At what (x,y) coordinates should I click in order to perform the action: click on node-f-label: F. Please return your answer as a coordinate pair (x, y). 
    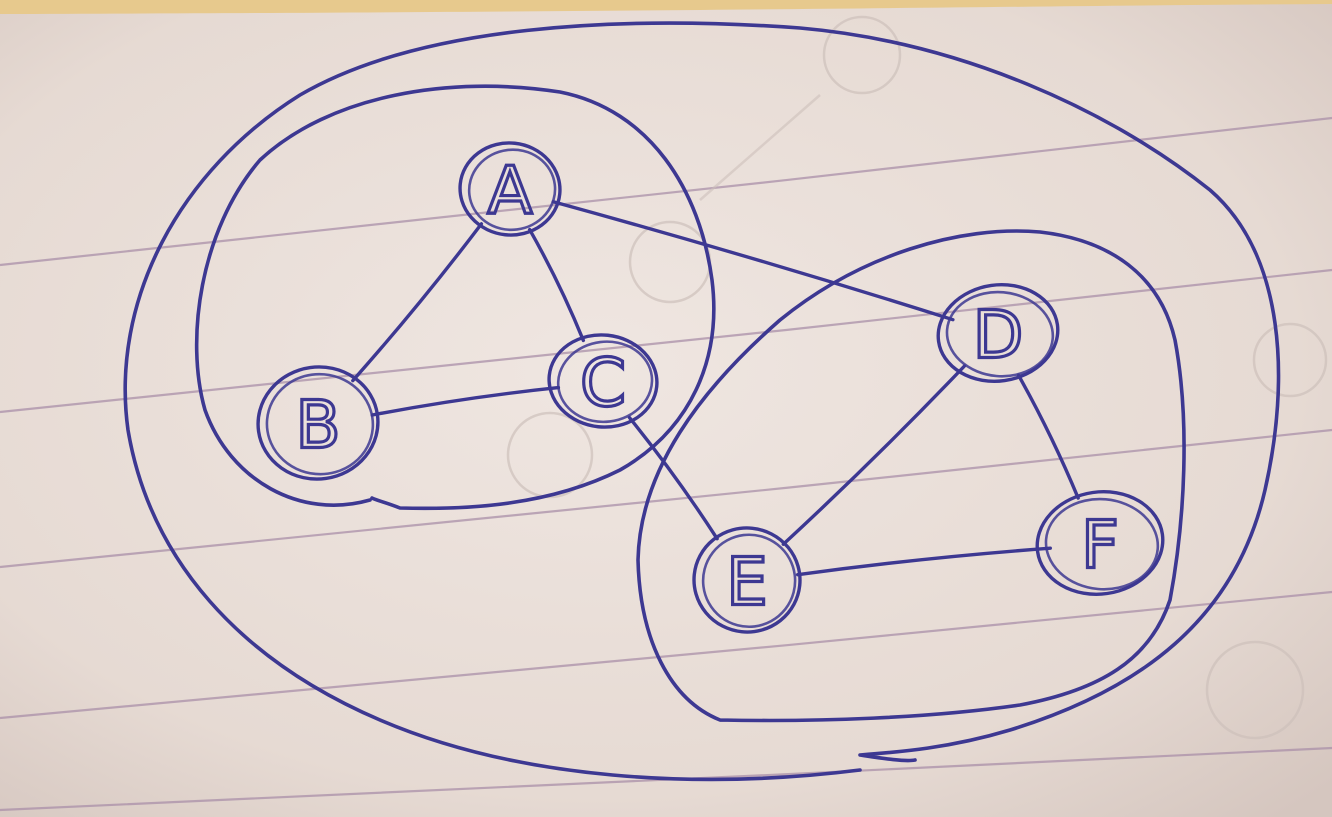
    Looking at the image, I should click on (1100, 545).